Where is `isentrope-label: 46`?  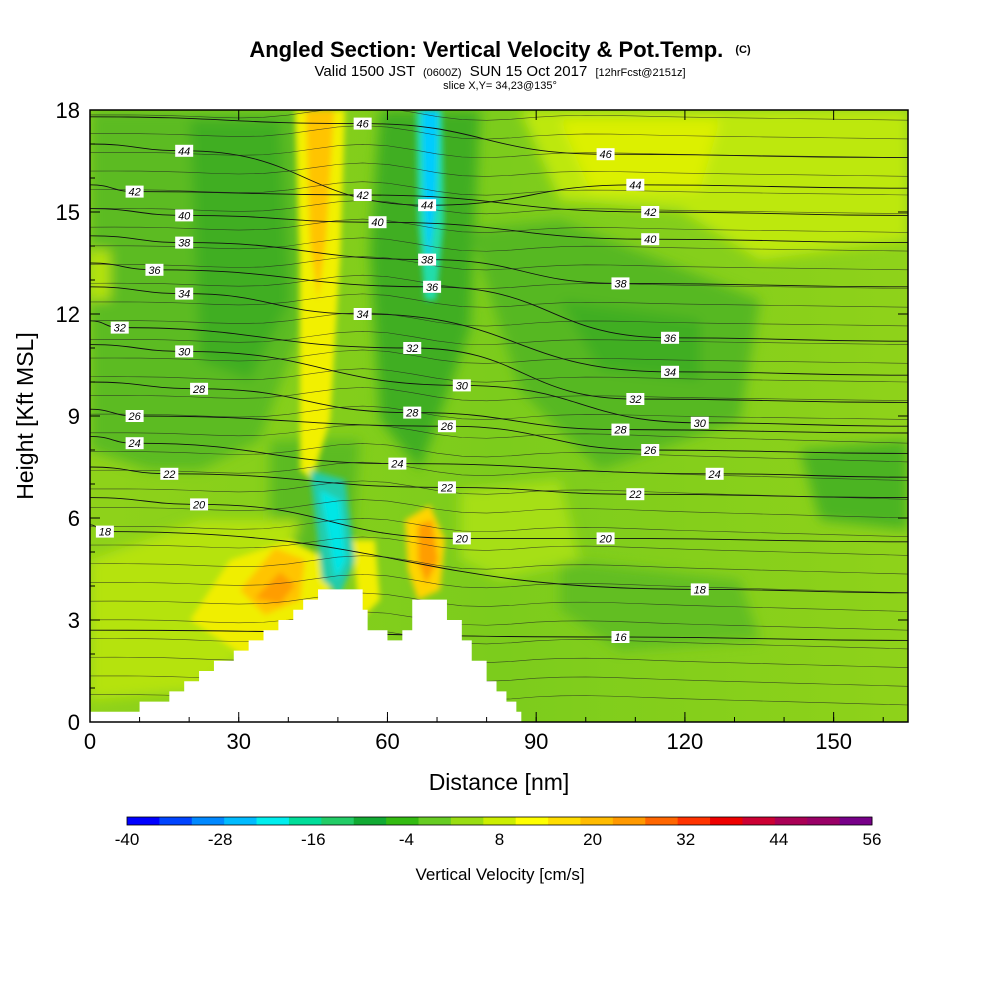
isentrope-label: 46 is located at coordinates (363, 125).